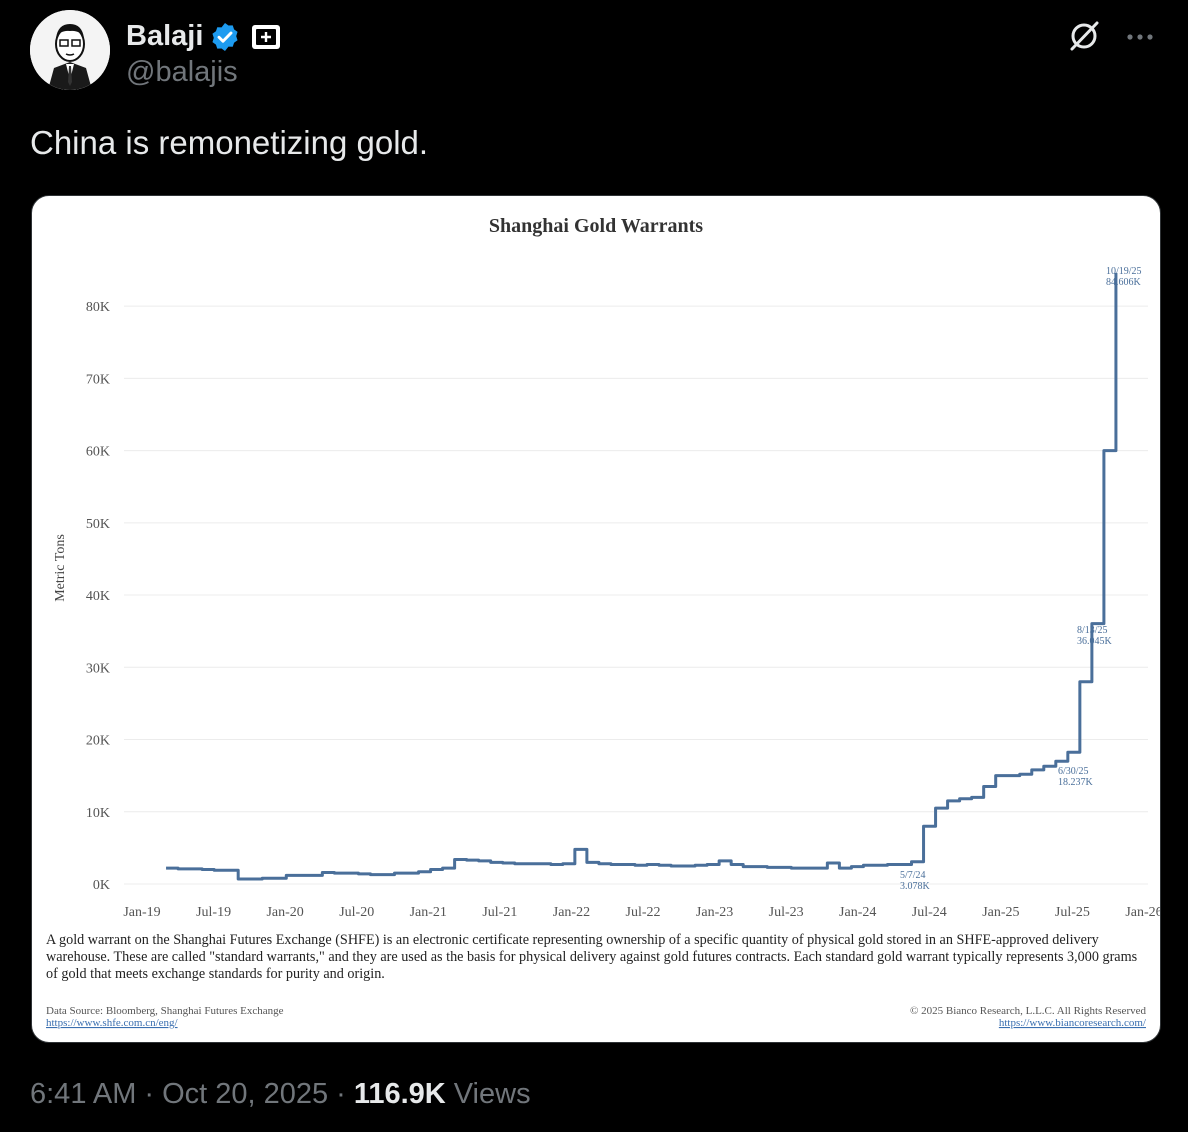 This screenshot has width=1188, height=1132. I want to click on x-tick-label: Jul-25, so click(1072, 912).